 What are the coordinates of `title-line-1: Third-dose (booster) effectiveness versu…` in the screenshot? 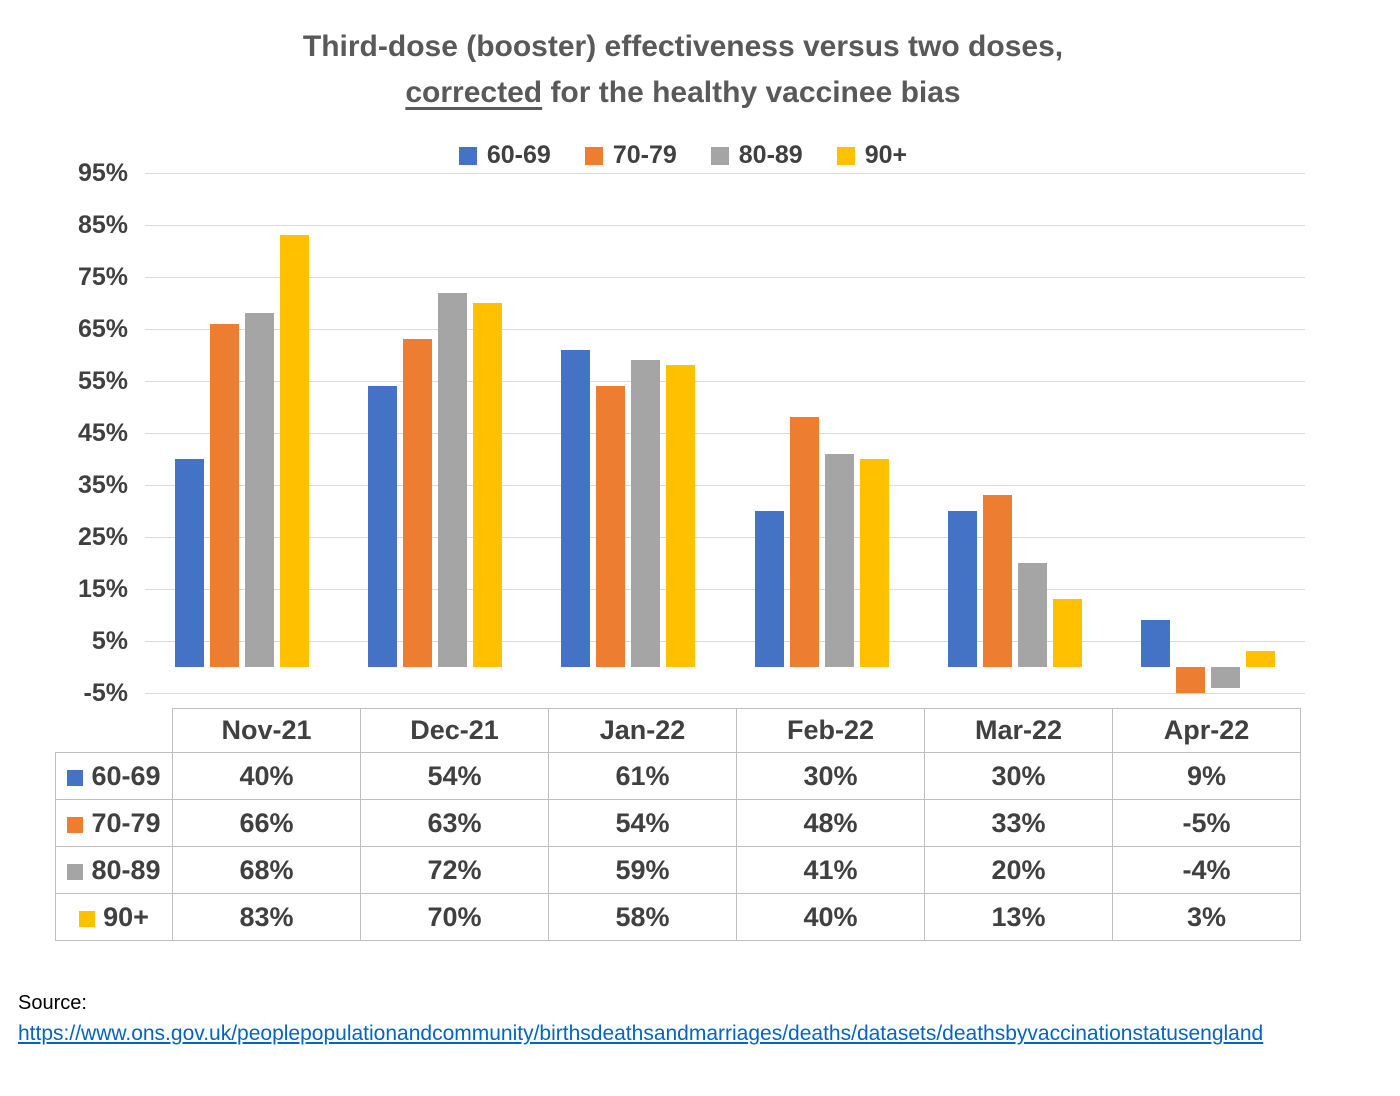 It's located at (683, 46).